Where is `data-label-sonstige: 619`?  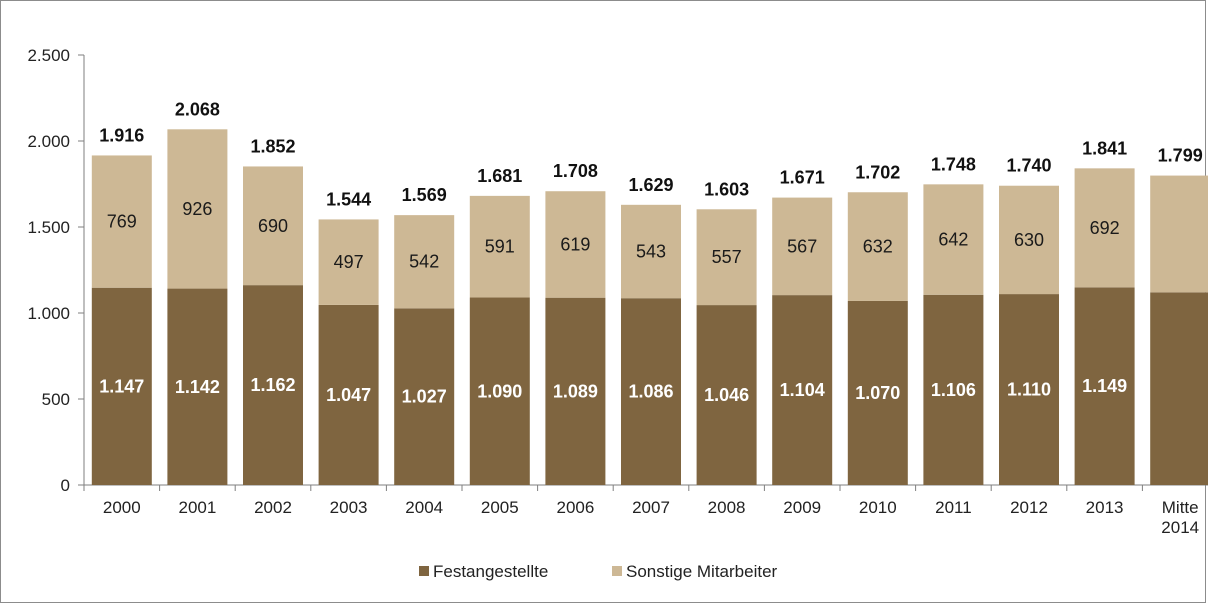 data-label-sonstige: 619 is located at coordinates (575, 244).